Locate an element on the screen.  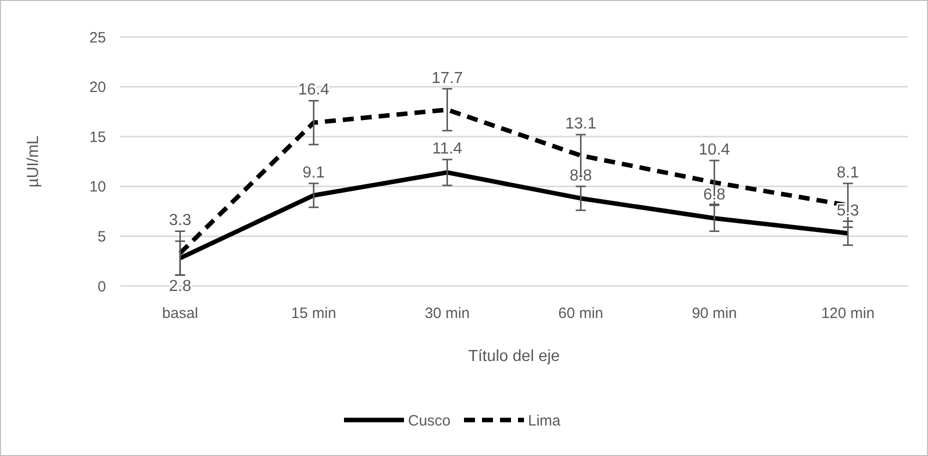
y-axis-title: µUI/mL is located at coordinates (33, 161).